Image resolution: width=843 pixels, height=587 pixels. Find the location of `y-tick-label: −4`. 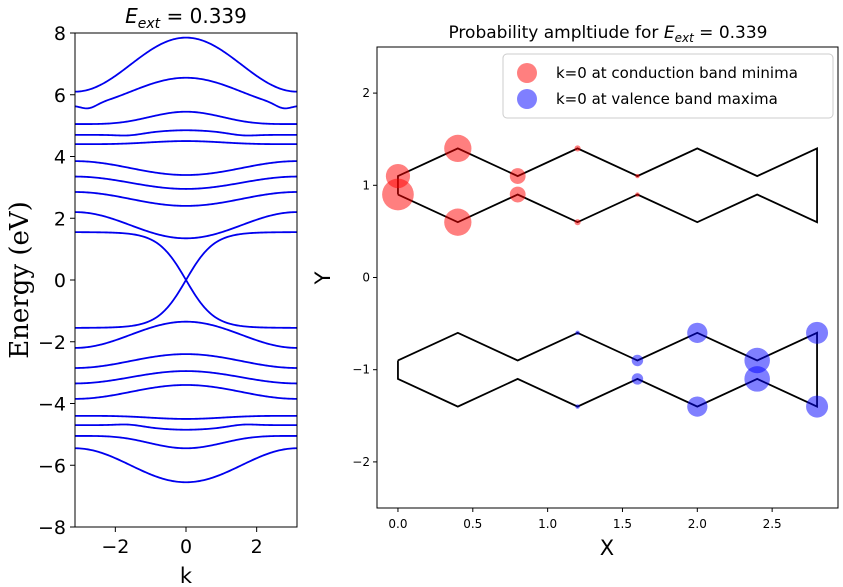

y-tick-label: −4 is located at coordinates (52, 405).